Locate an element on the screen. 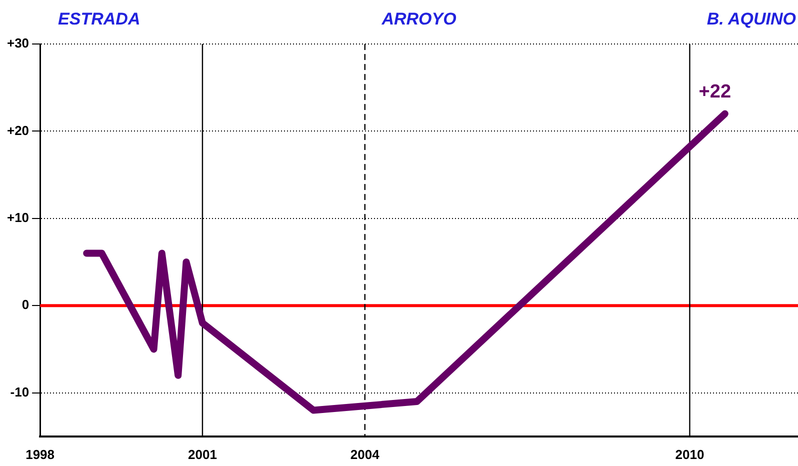 This screenshot has width=798, height=466. data-label: +22 is located at coordinates (715, 91).